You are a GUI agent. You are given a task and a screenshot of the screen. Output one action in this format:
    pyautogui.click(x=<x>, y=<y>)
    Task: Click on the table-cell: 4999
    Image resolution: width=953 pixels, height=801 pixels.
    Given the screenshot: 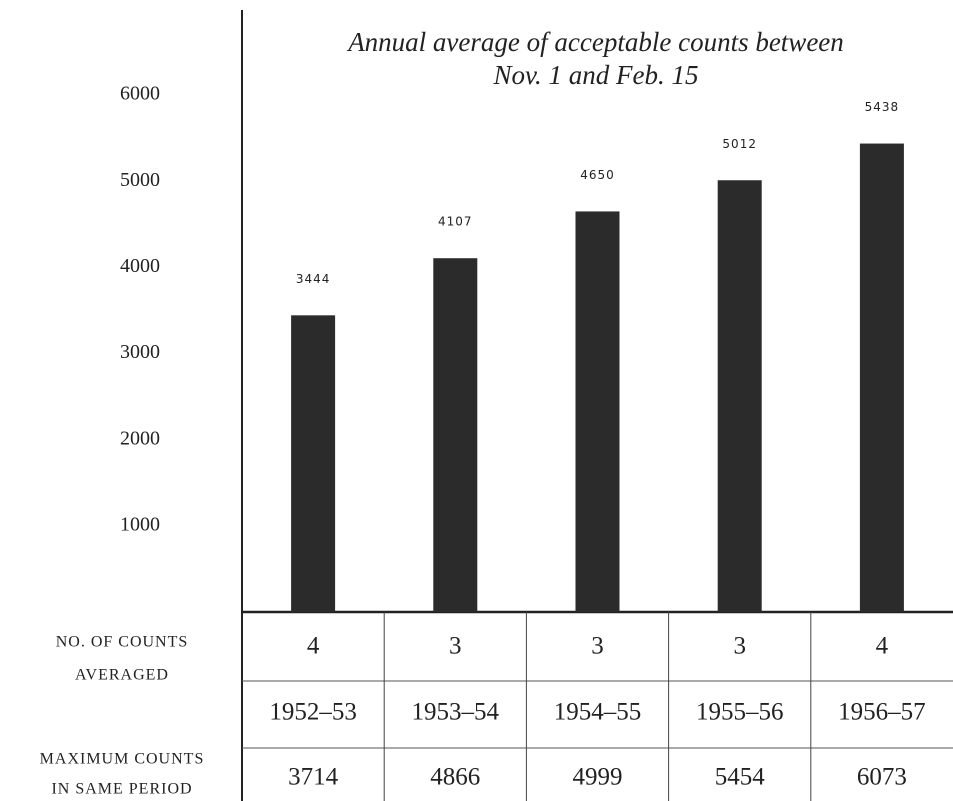 What is the action you would take?
    pyautogui.click(x=598, y=777)
    